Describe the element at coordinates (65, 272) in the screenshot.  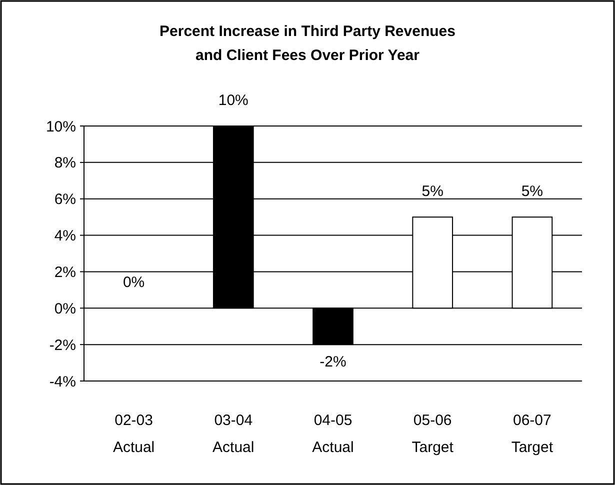
I see `y-tick-label: 2%` at that location.